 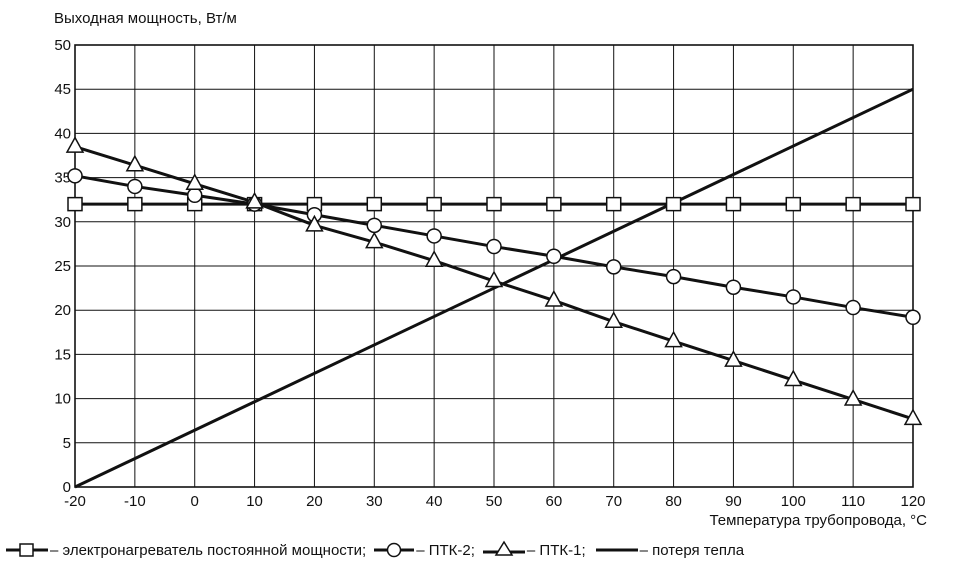 What do you see at coordinates (62, 178) in the screenshot?
I see `y-tick-label: 35` at bounding box center [62, 178].